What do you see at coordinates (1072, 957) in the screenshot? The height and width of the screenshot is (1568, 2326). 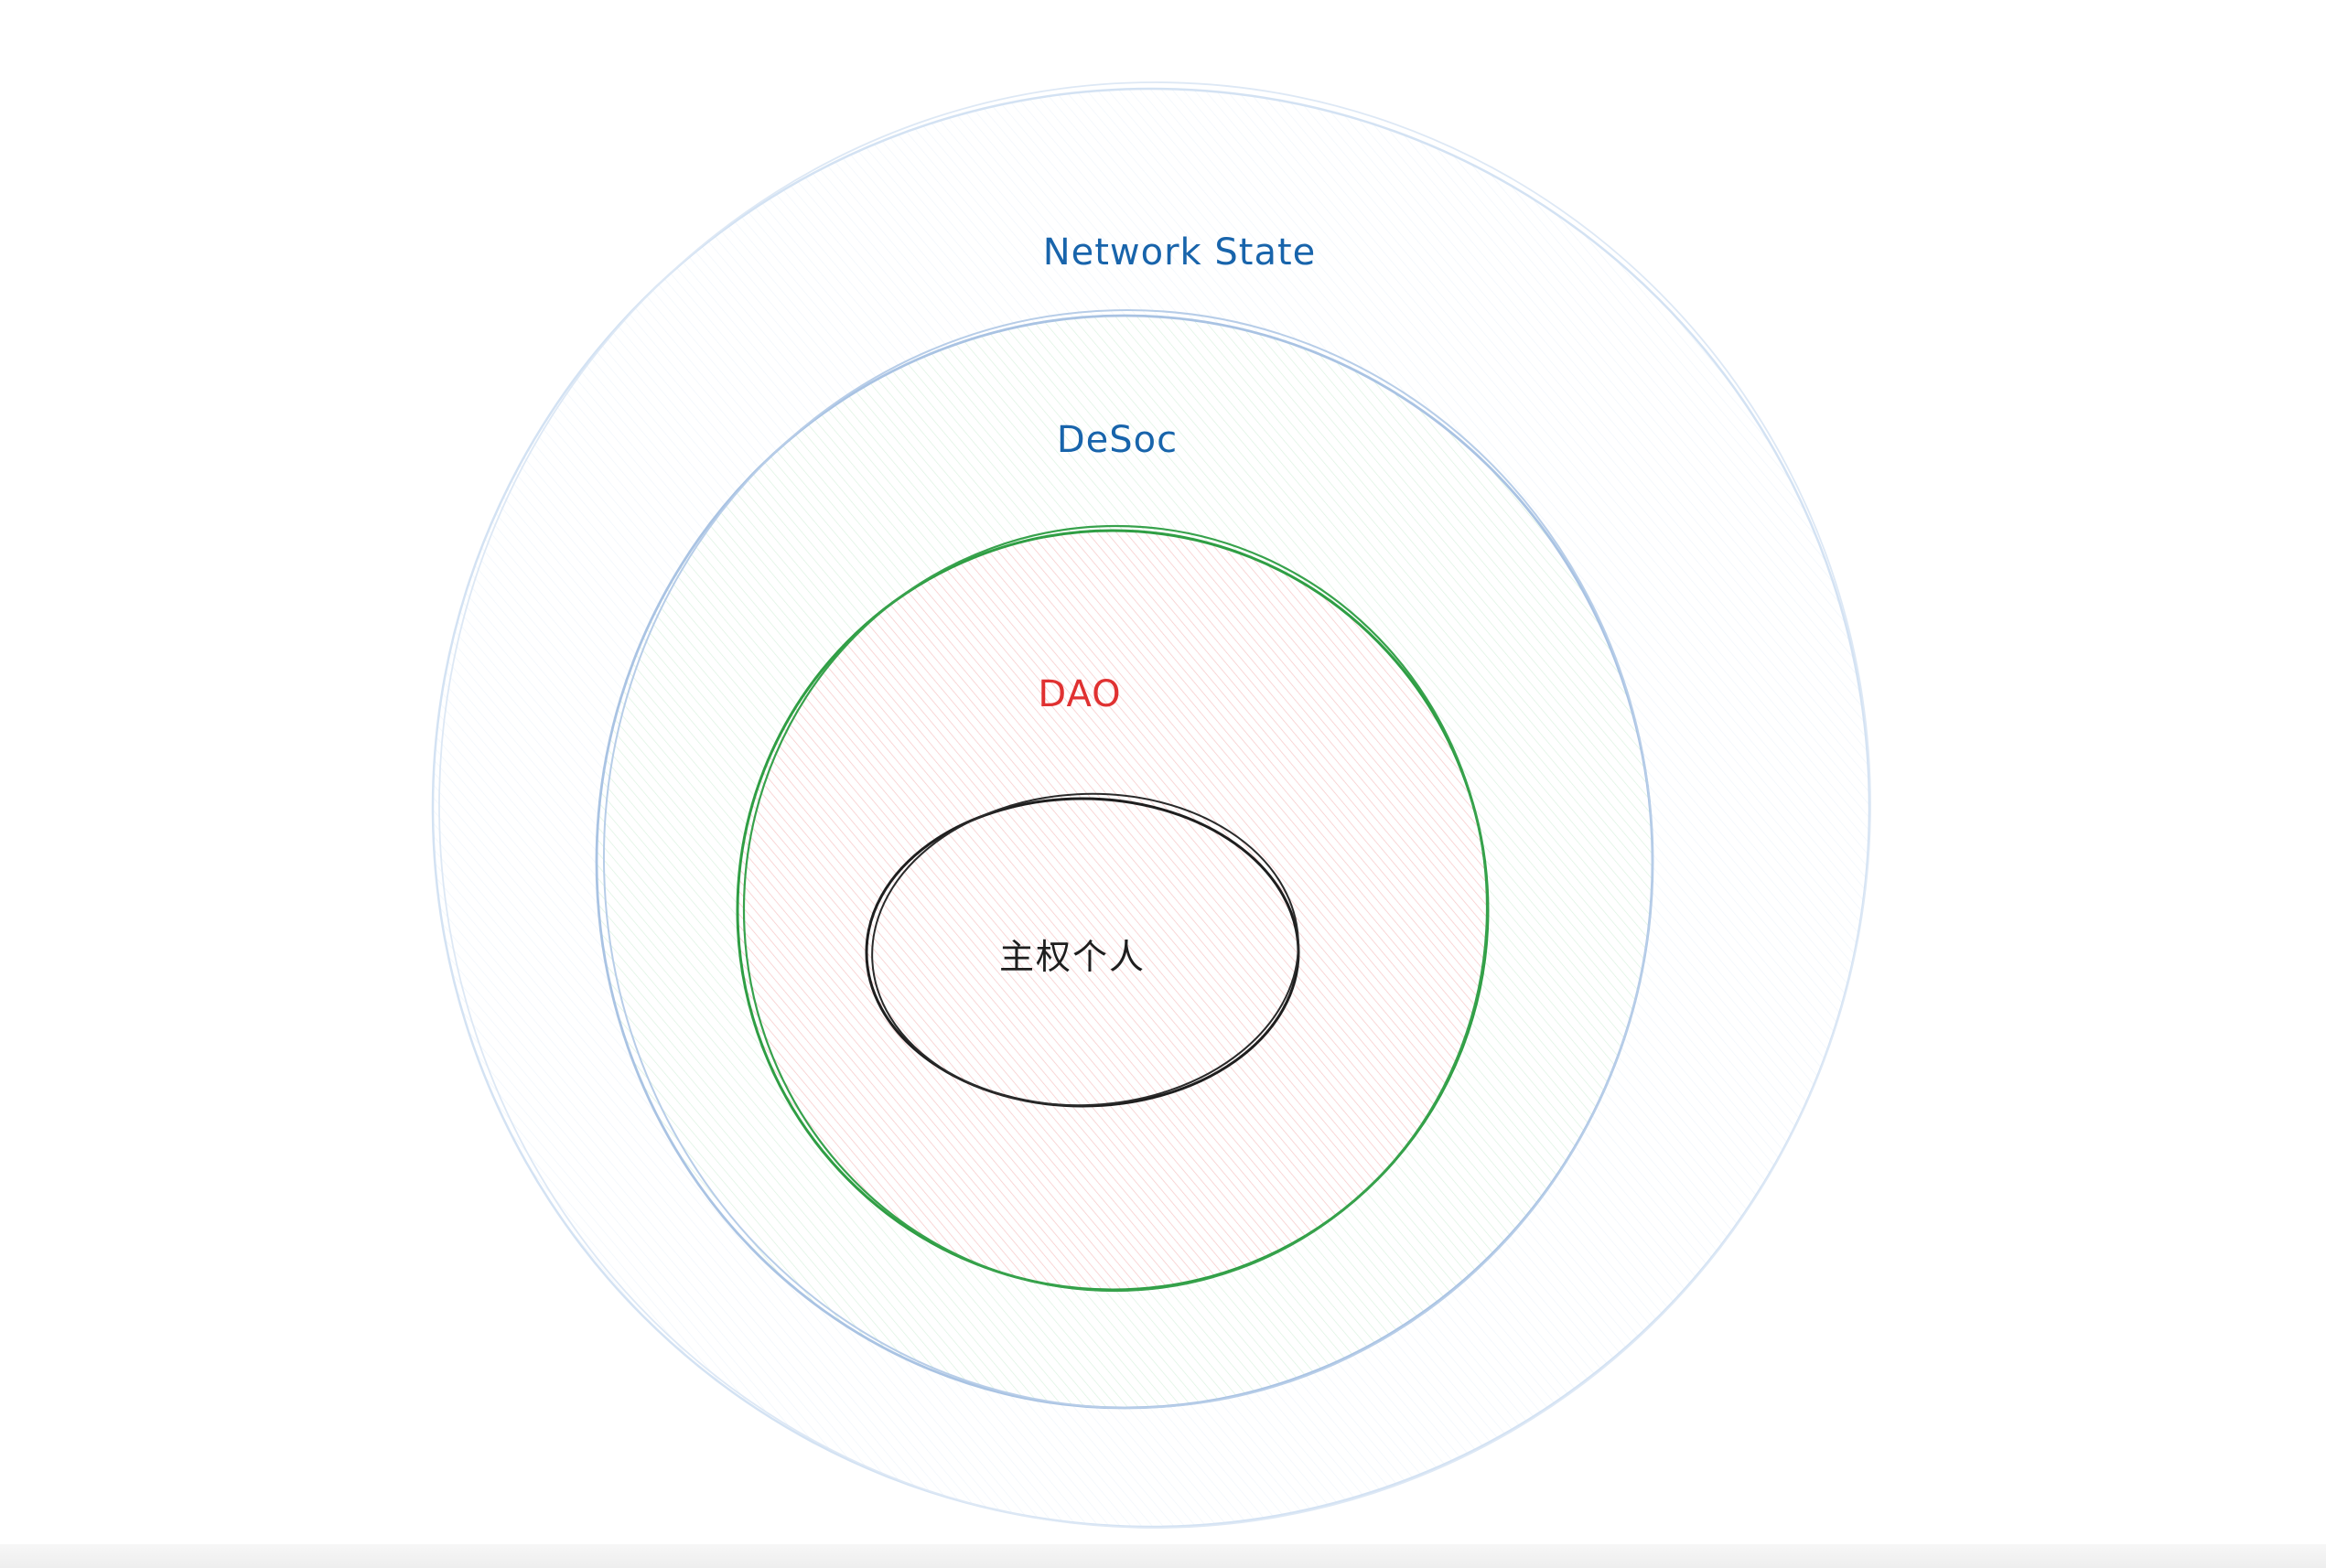 I see `sovereign-individual-label: 主权个人` at bounding box center [1072, 957].